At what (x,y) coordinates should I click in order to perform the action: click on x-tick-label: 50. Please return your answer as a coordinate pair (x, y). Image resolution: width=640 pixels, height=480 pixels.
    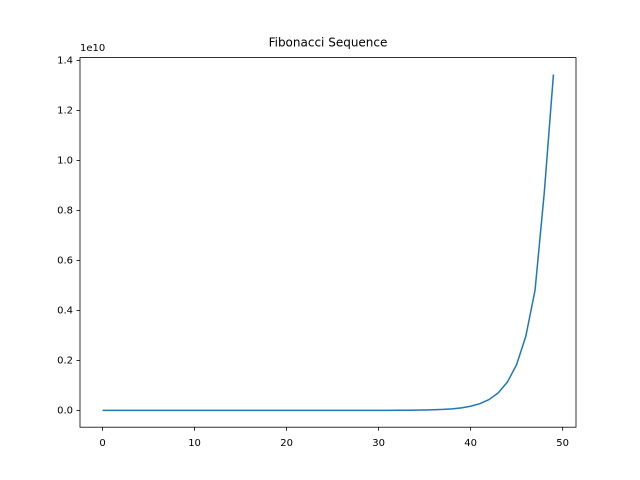
    Looking at the image, I should click on (562, 443).